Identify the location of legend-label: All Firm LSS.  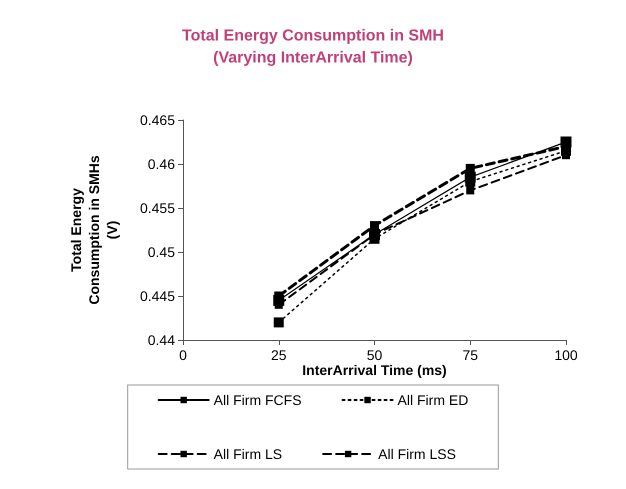
(417, 454).